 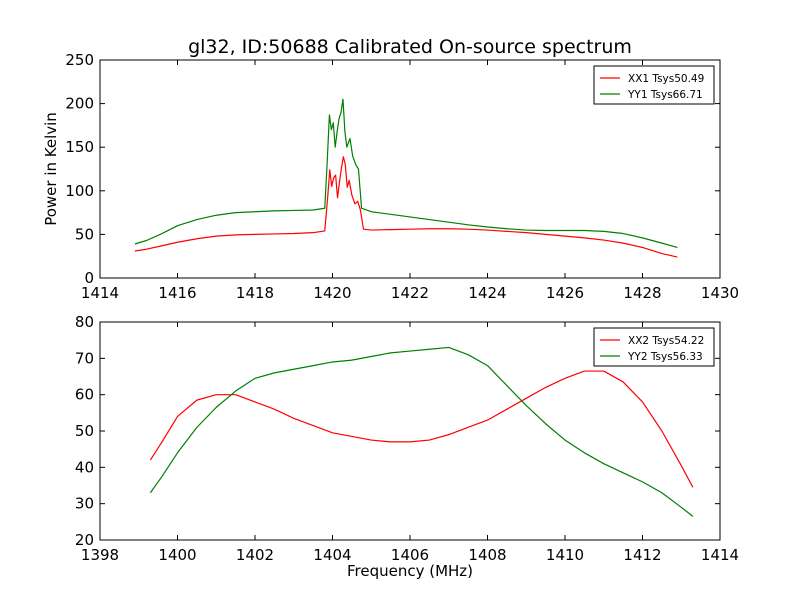 I want to click on x-tick-label: 1412, so click(x=642, y=555).